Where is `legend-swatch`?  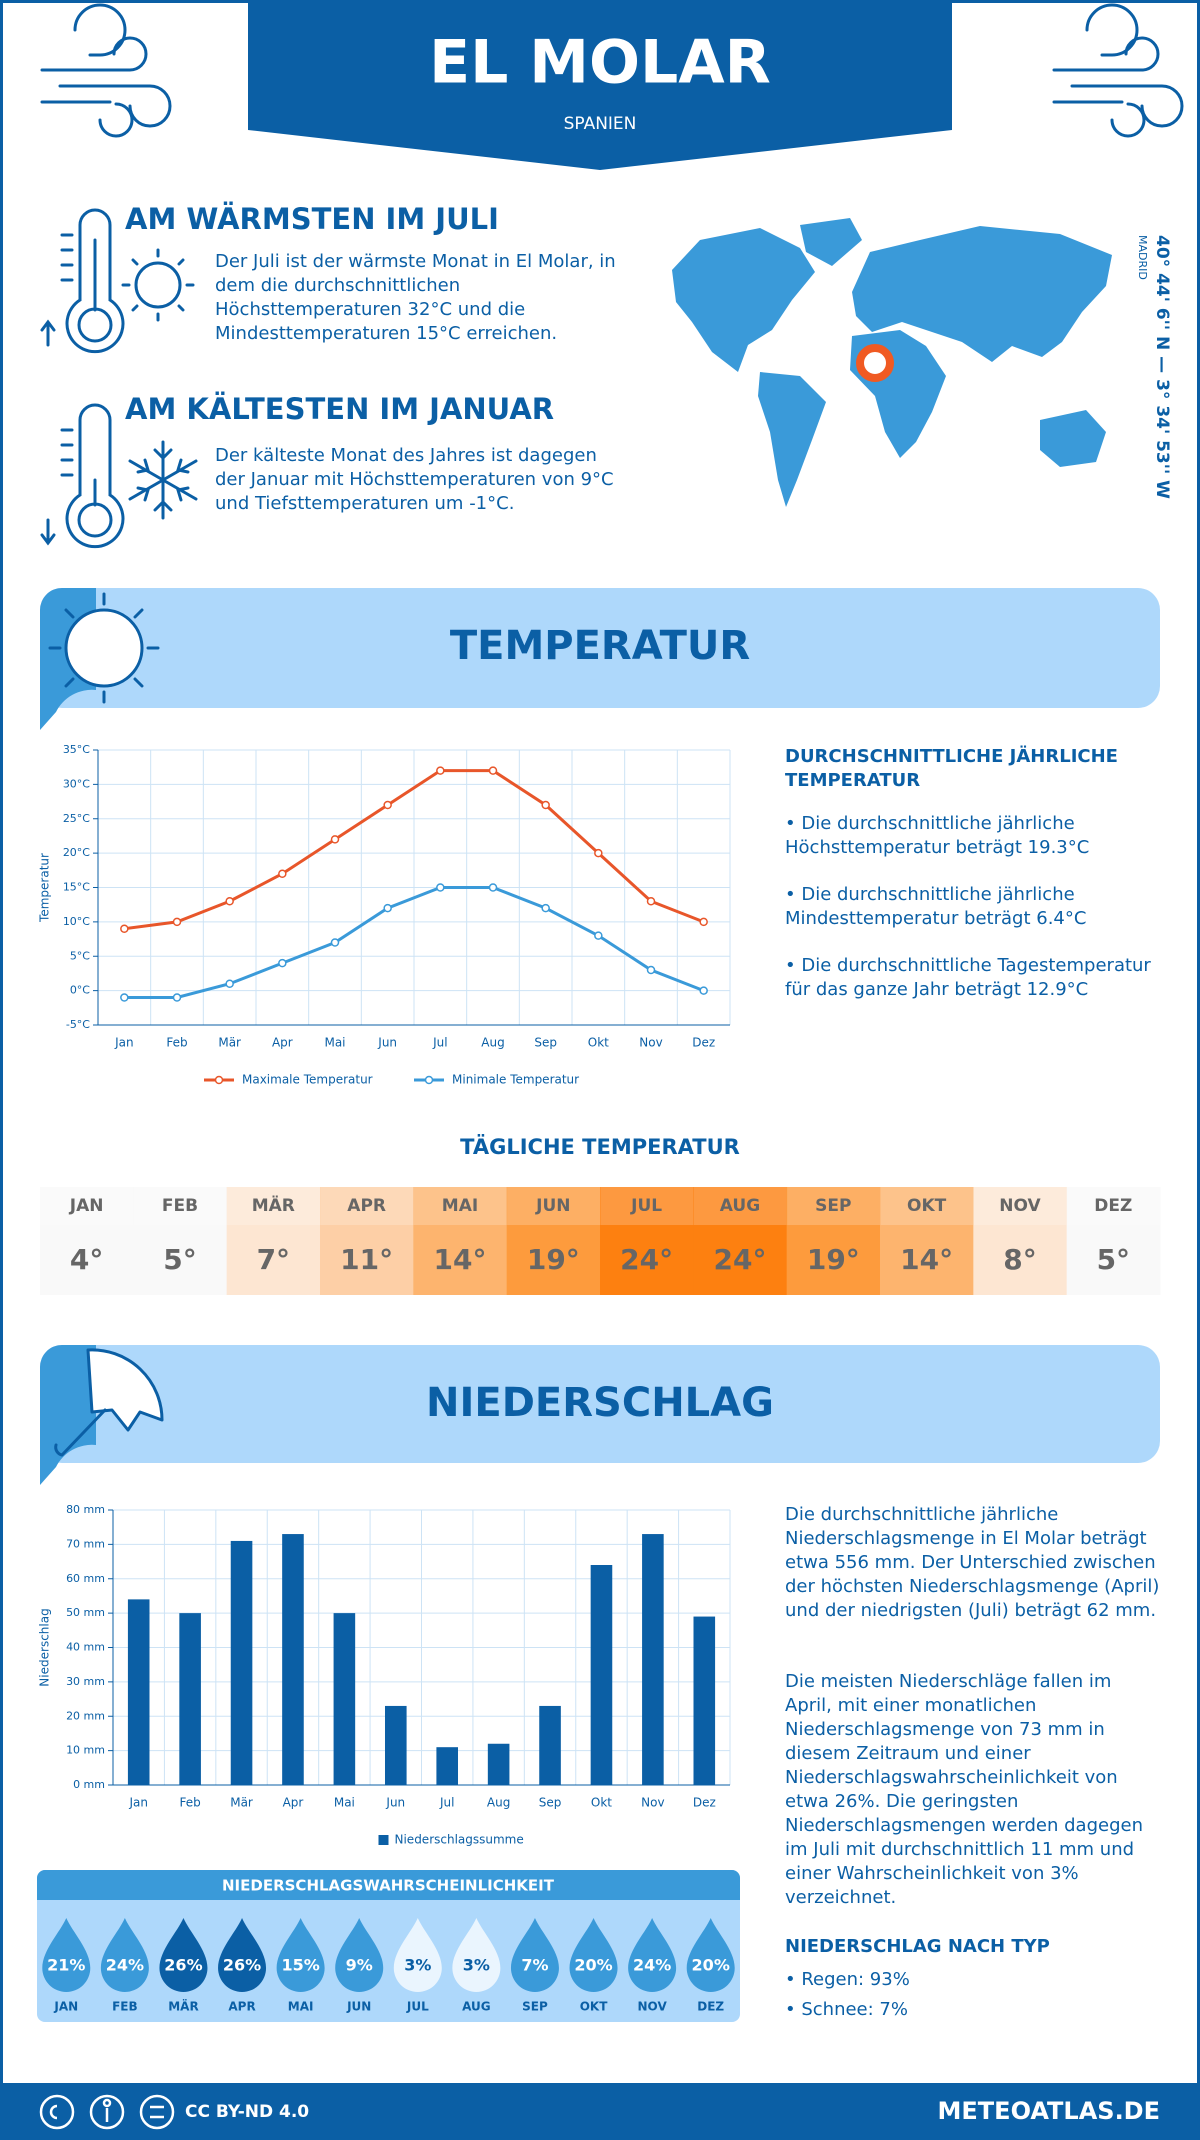
legend-swatch is located at coordinates (429, 1080).